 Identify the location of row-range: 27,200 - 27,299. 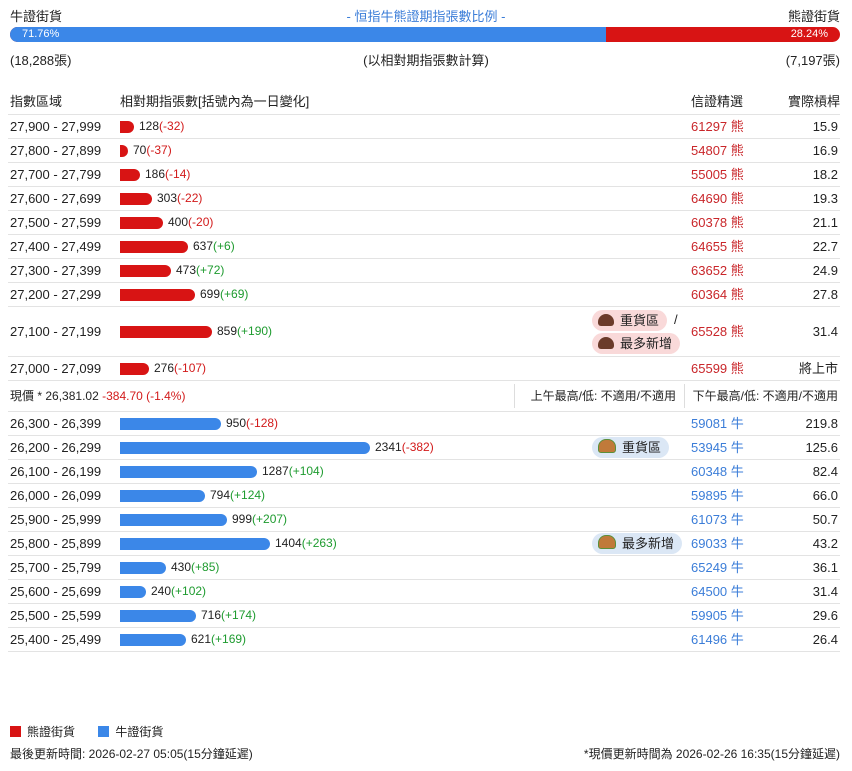
(56, 294).